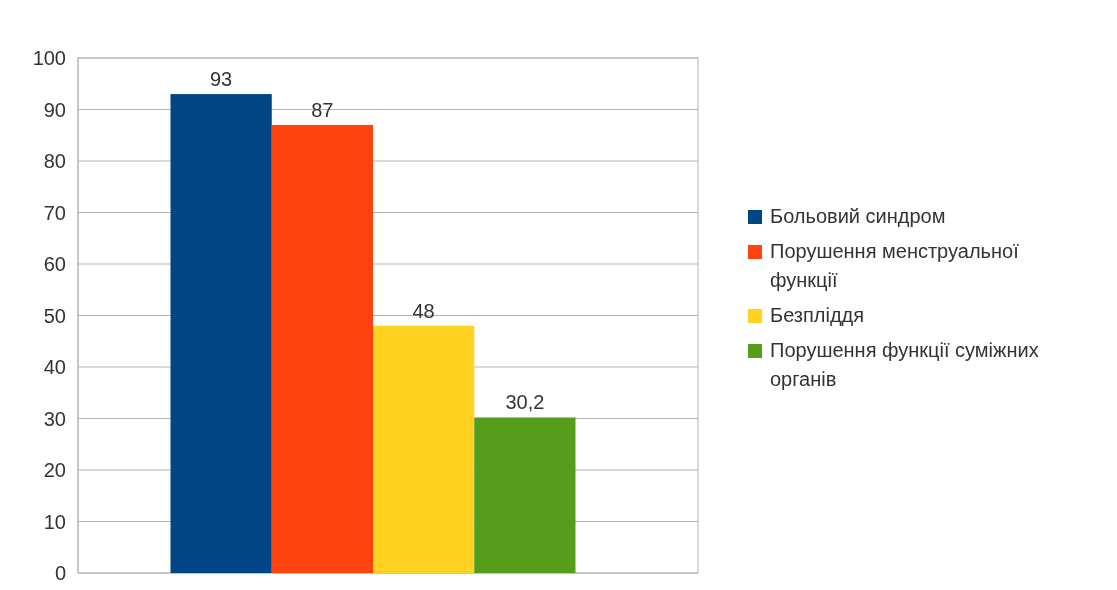 This screenshot has width=1117, height=590. I want to click on y-tick-label: 60, so click(54, 264).